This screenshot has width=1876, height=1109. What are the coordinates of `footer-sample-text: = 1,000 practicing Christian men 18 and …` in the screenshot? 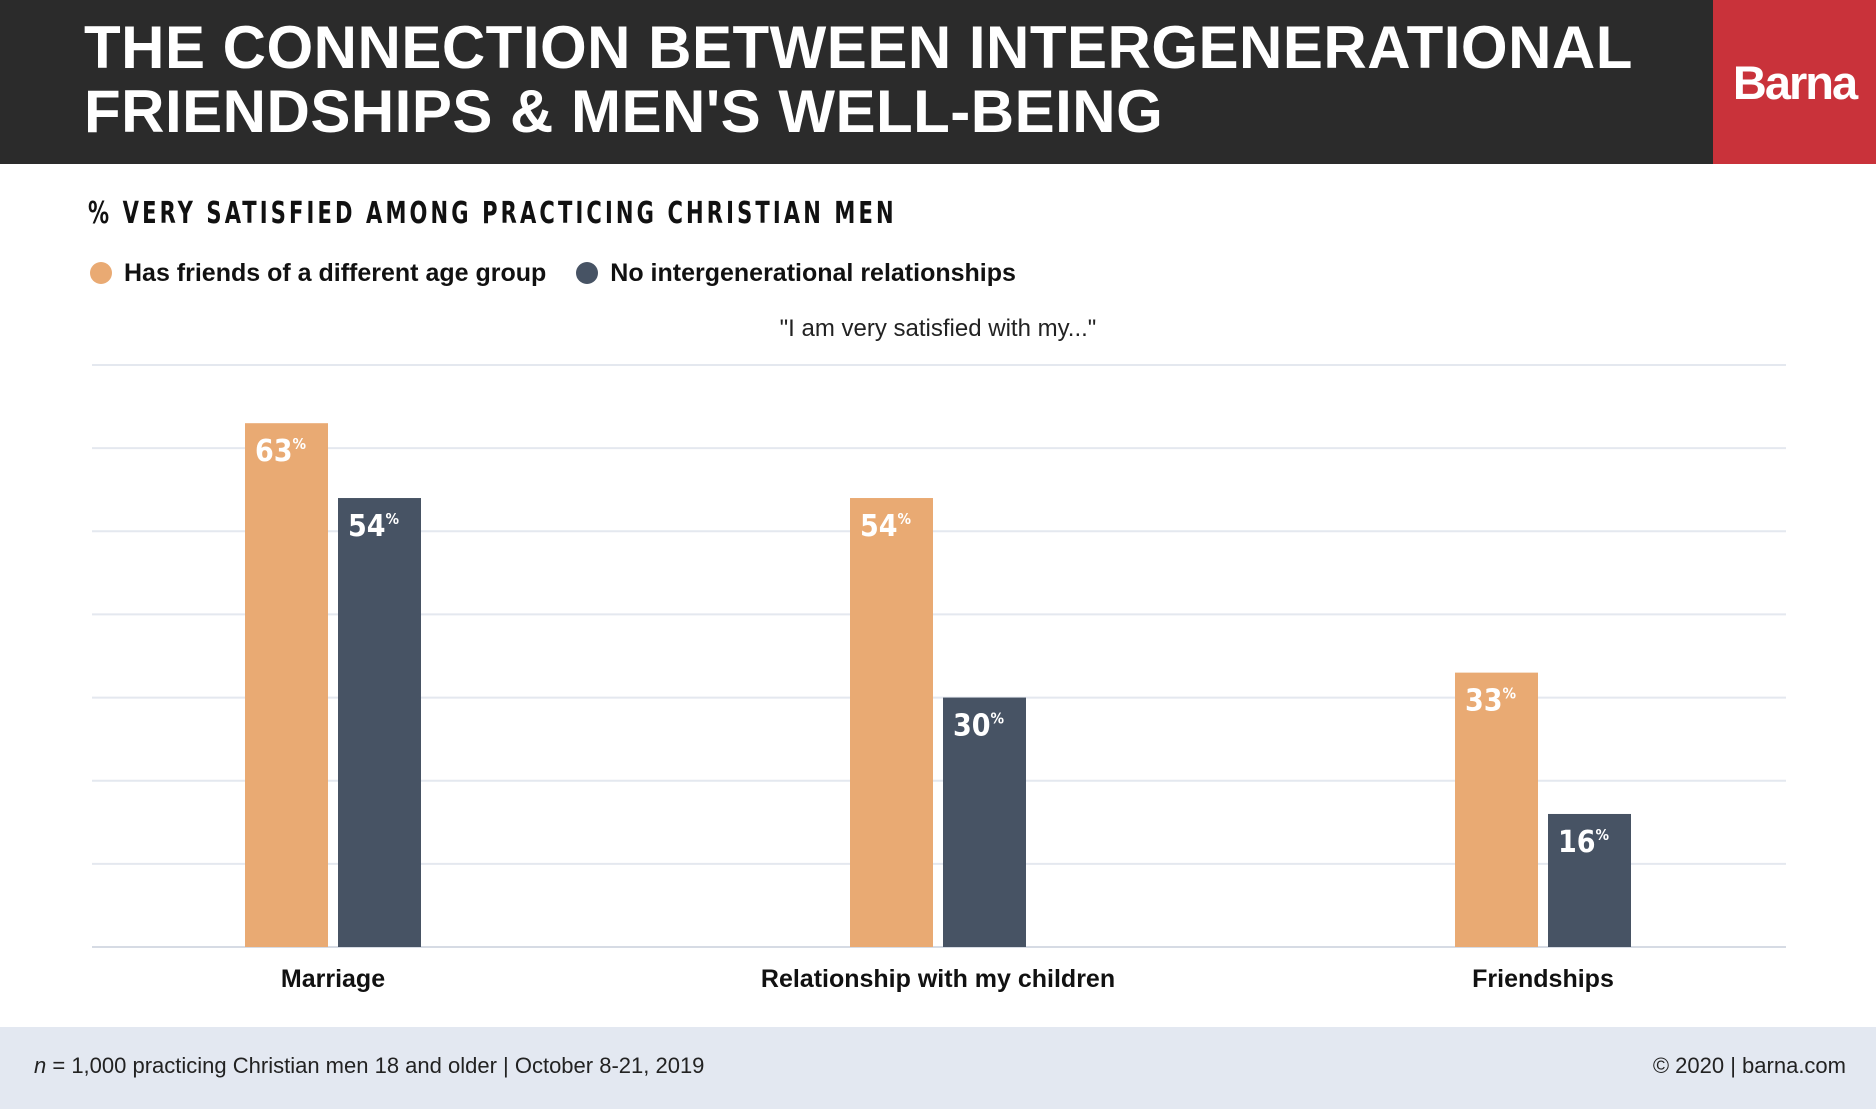 It's located at (375, 1065).